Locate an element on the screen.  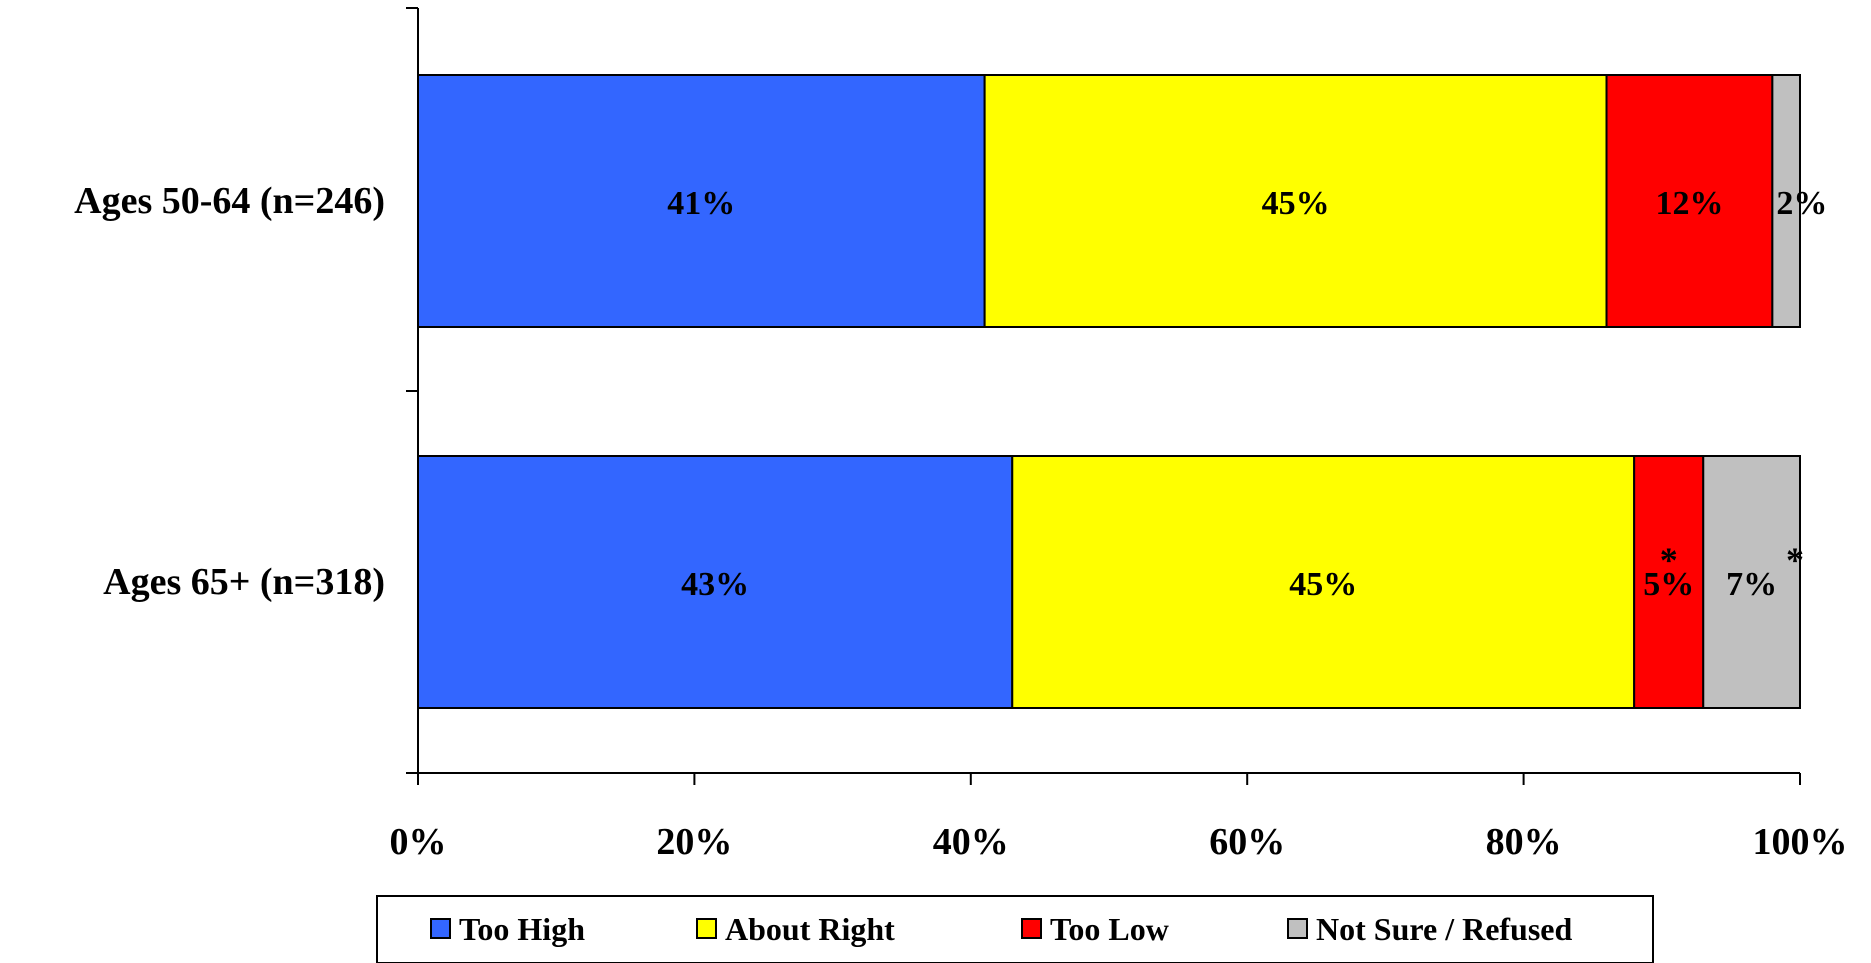
legend-swatch-about-right is located at coordinates (706, 928).